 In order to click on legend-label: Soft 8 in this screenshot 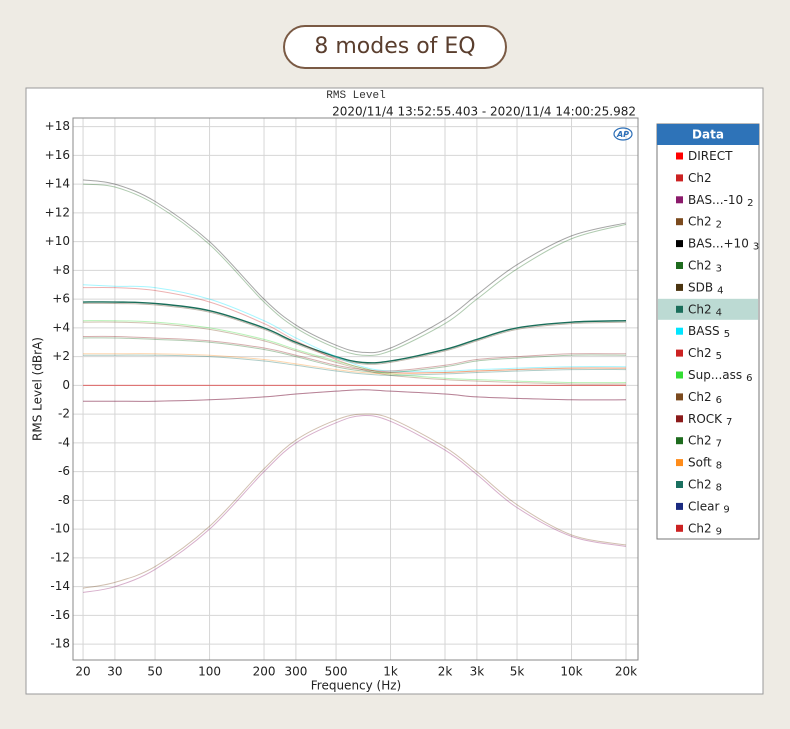, I will do `click(705, 463)`.